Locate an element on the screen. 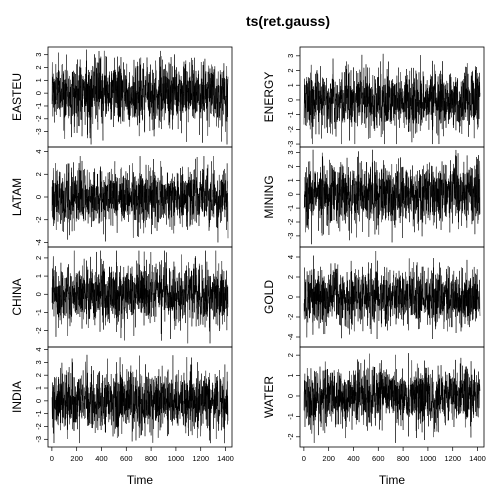 This screenshot has width=504, height=504. series-line-china is located at coordinates (140, 297).